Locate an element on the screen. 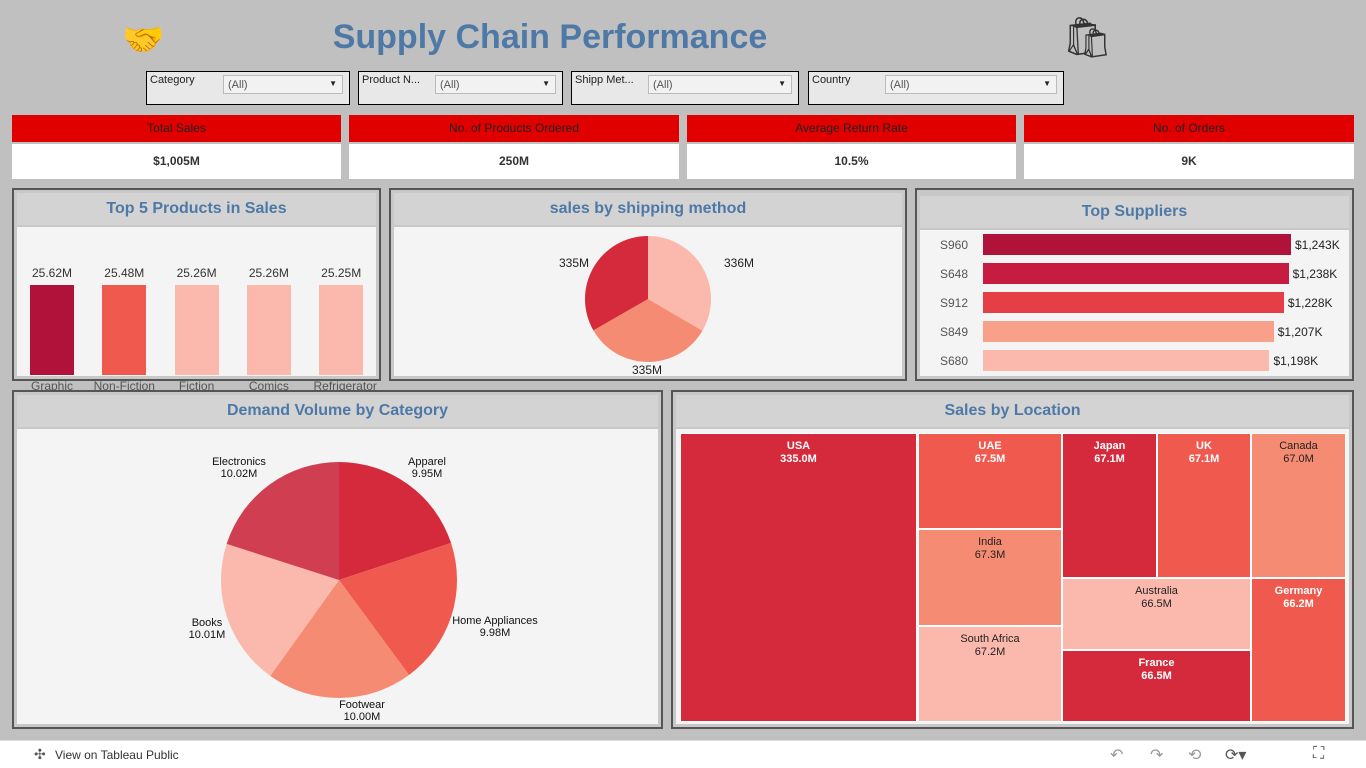 The width and height of the screenshot is (1366, 768). view-on-tableau-link: View on Tableau Public is located at coordinates (117, 755).